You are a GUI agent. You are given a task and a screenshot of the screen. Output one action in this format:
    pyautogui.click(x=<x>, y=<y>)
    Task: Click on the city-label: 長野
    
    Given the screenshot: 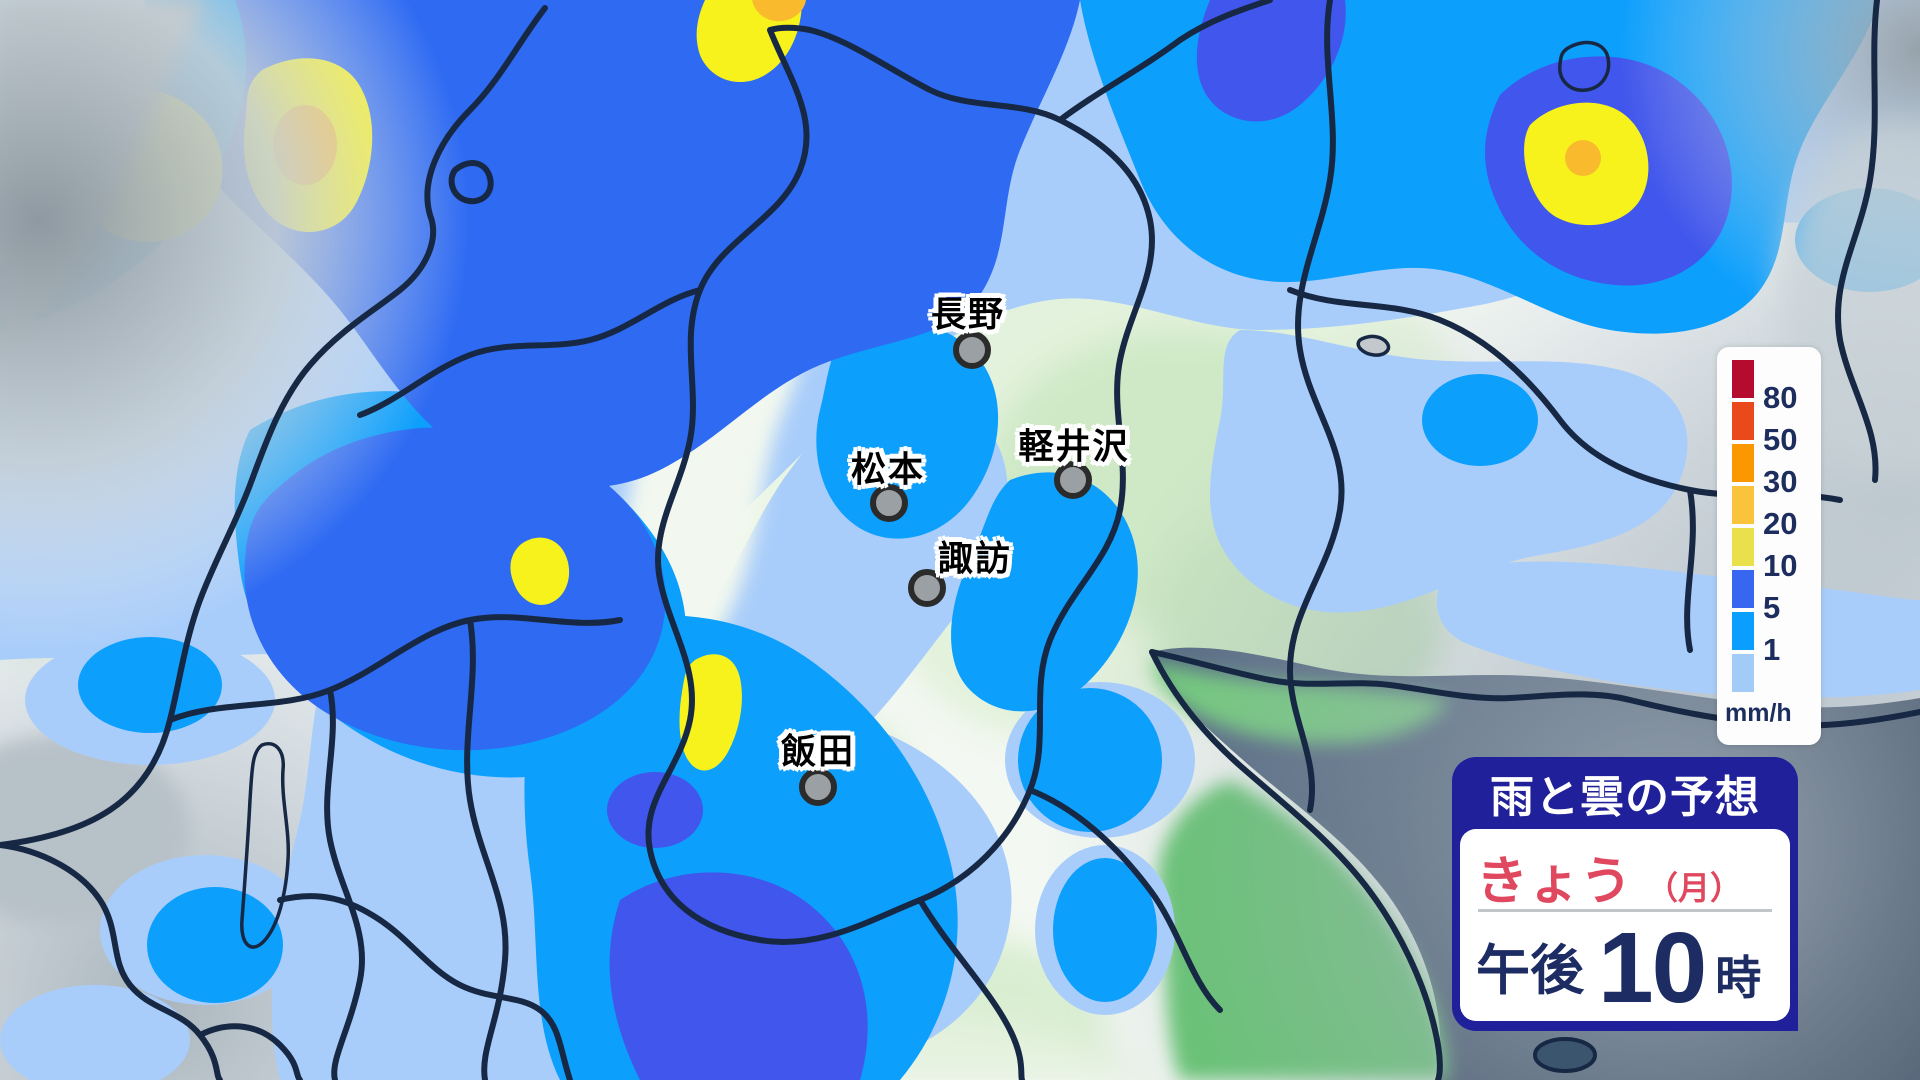 What is the action you would take?
    pyautogui.click(x=968, y=315)
    